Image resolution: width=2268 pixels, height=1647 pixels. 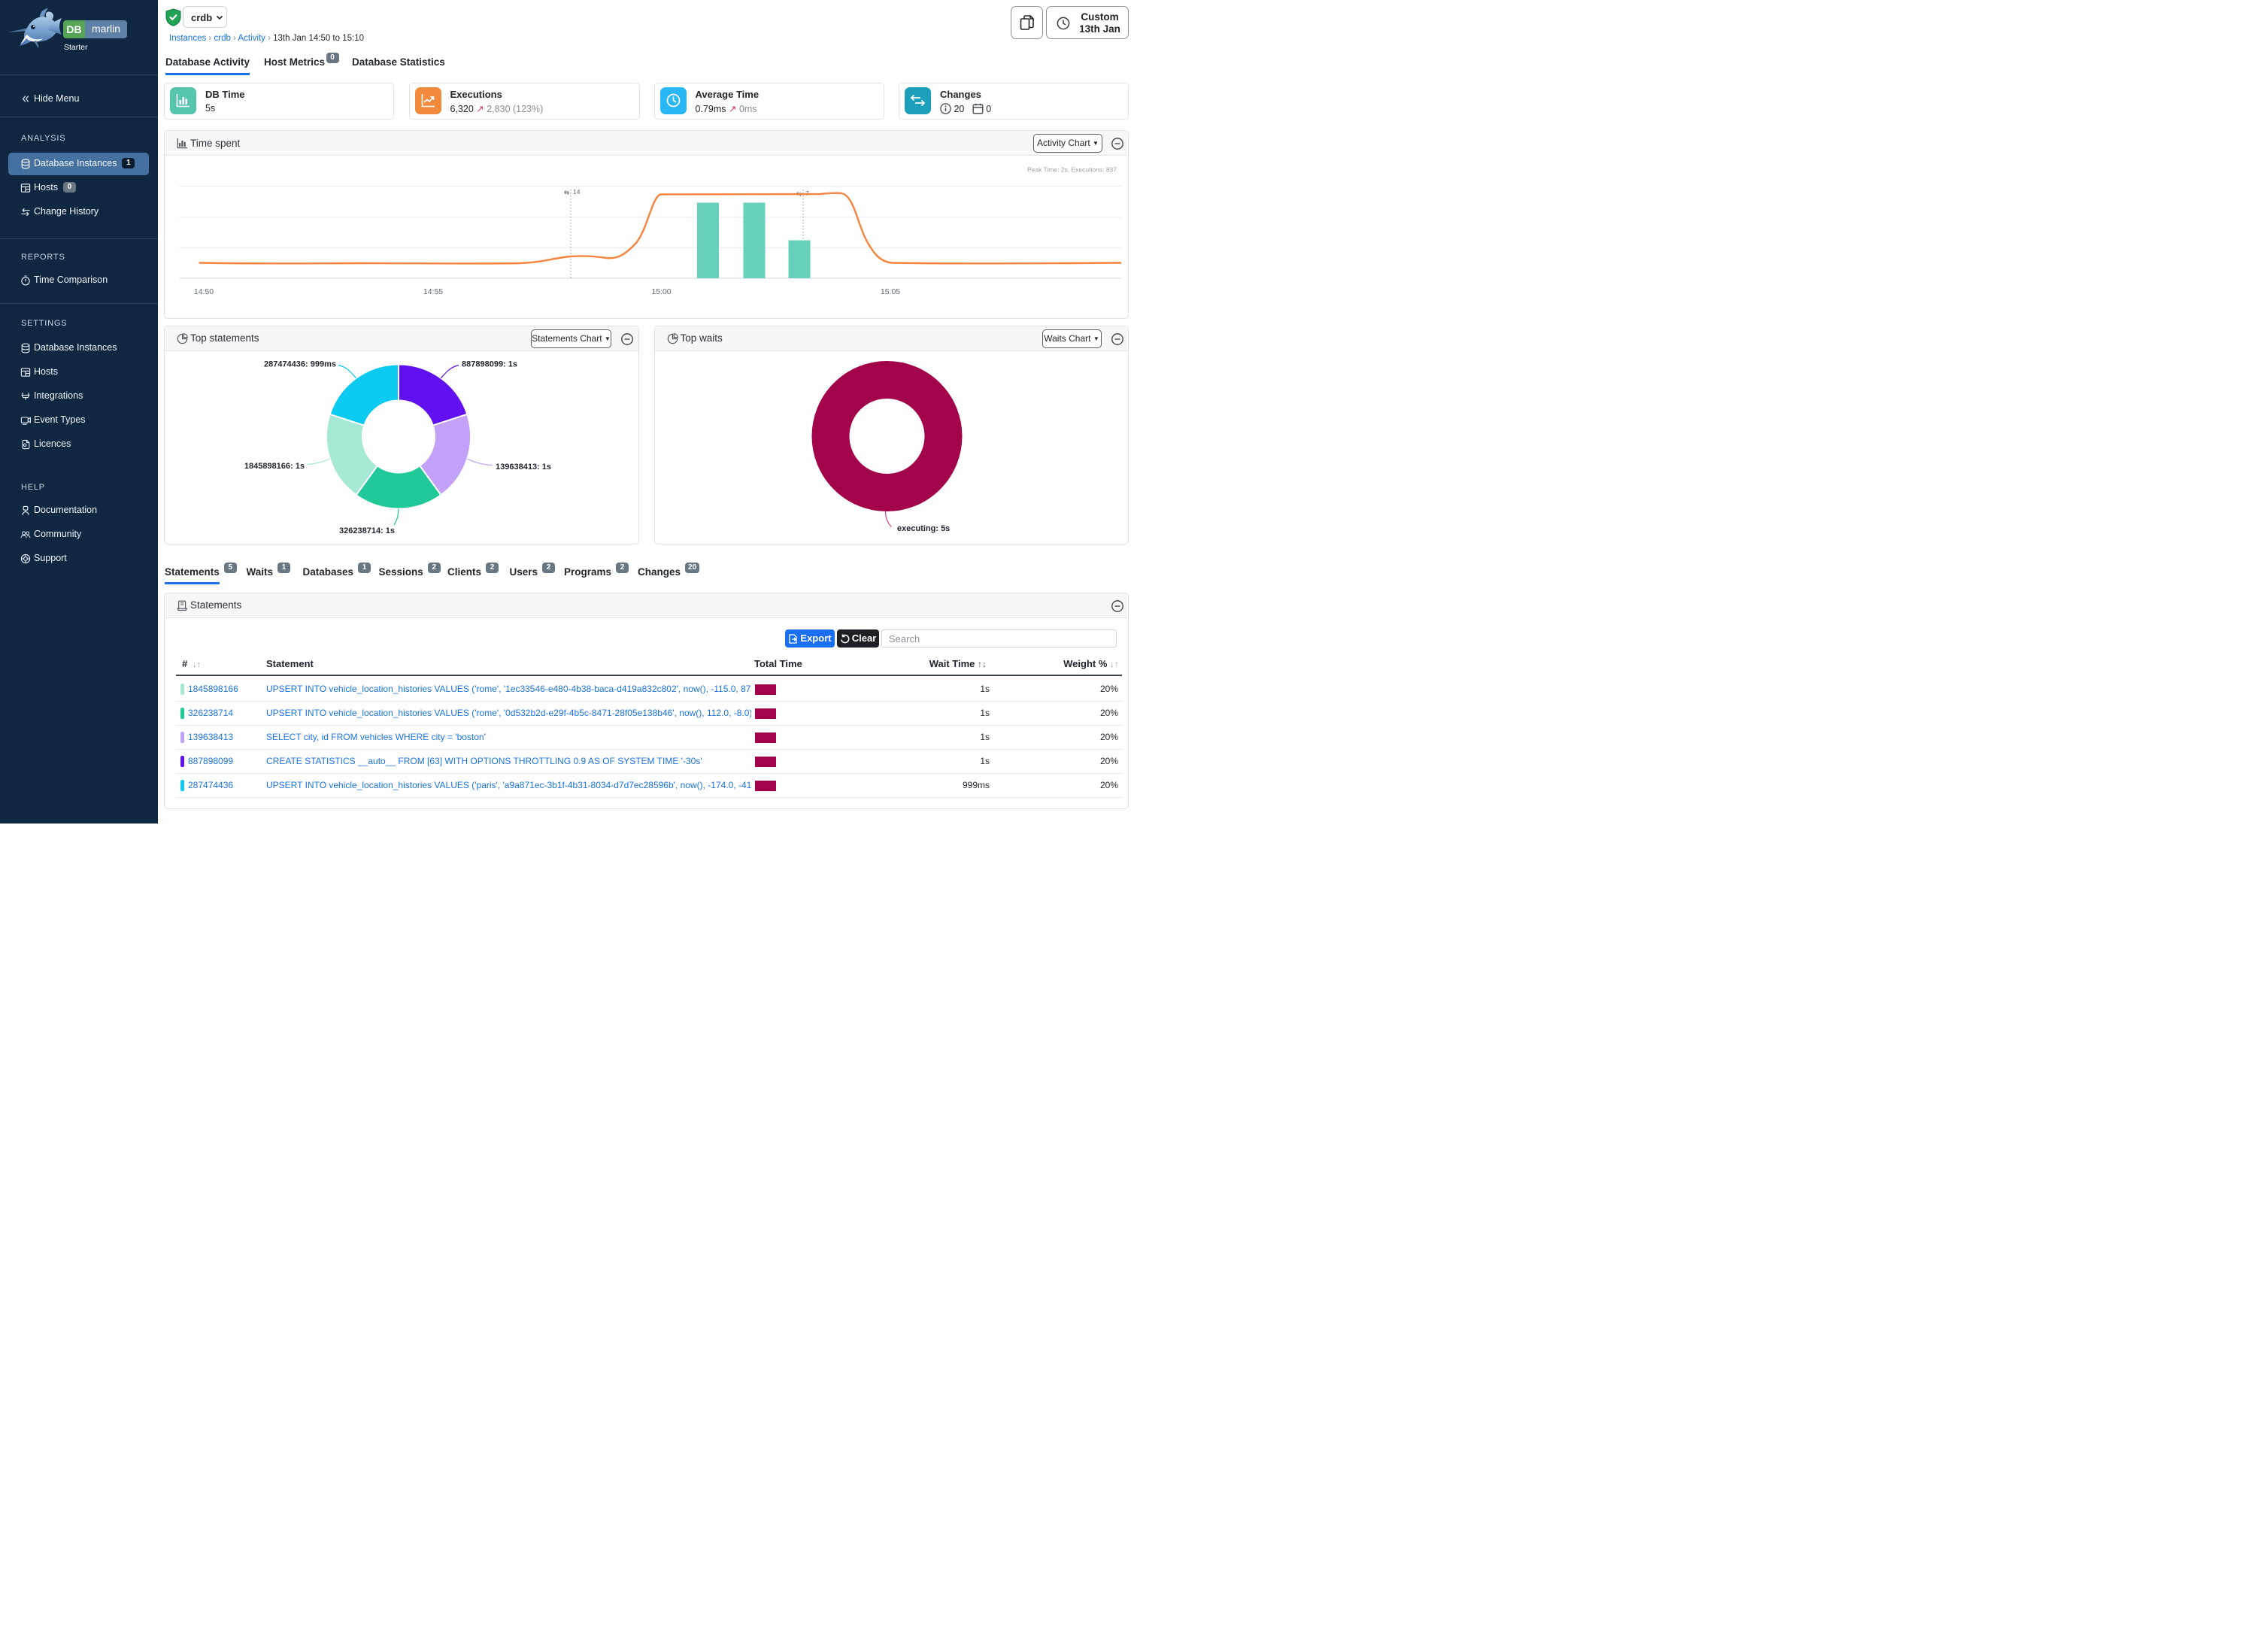 I want to click on svg-text: executing: 5s, so click(x=924, y=528).